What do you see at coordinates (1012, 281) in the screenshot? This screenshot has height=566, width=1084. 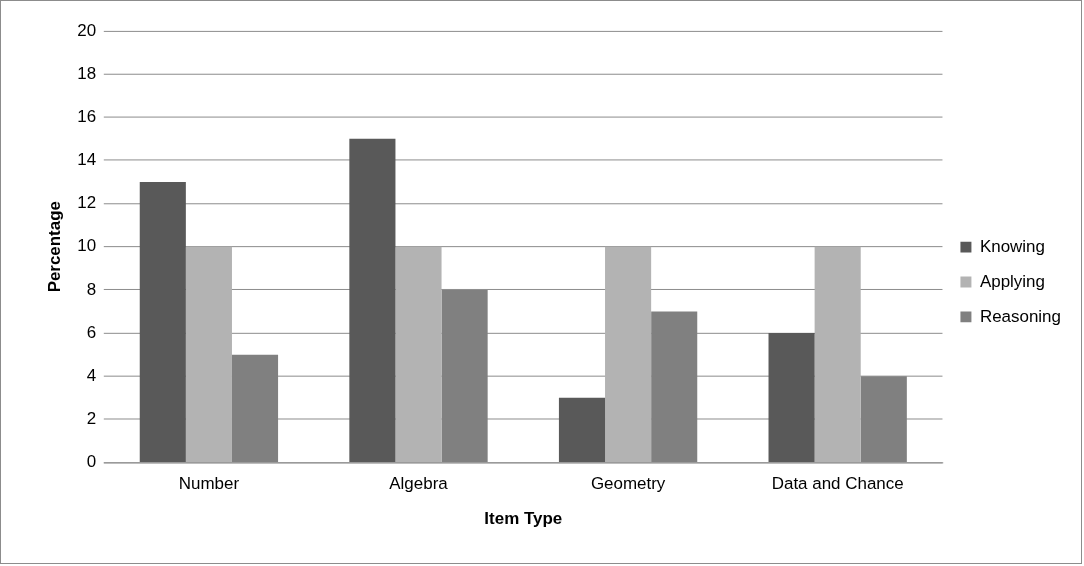 I see `legend-label: Applying` at bounding box center [1012, 281].